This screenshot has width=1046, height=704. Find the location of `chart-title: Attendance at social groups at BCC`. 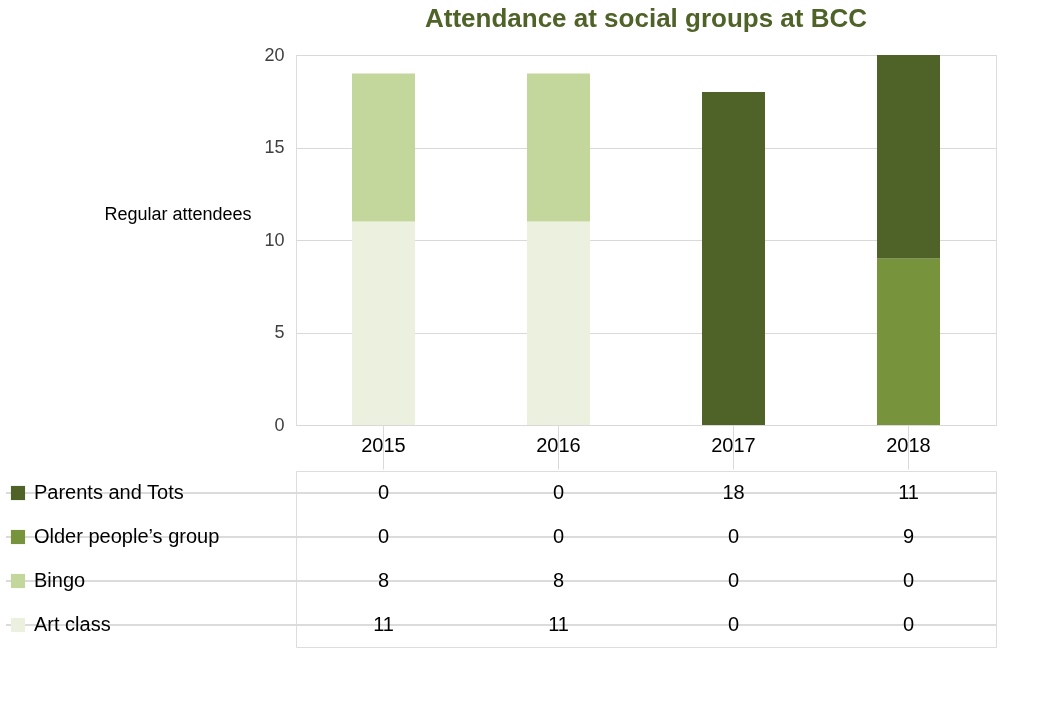

chart-title: Attendance at social groups at BCC is located at coordinates (646, 18).